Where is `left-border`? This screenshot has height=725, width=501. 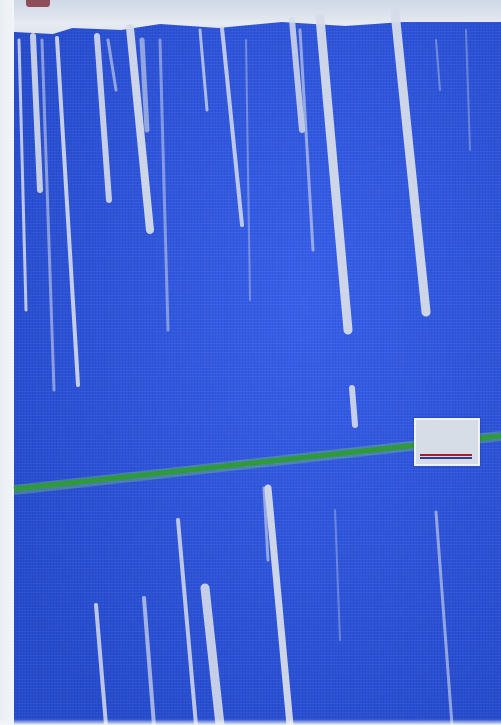 left-border is located at coordinates (7, 362).